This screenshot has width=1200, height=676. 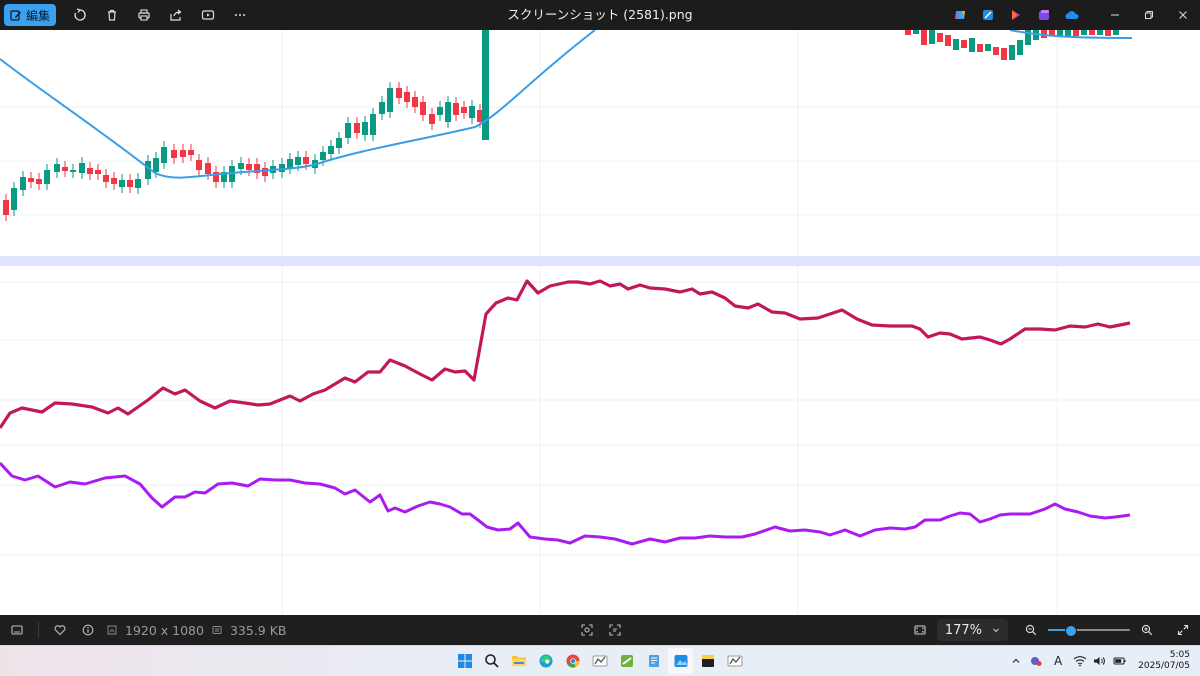 I want to click on teams-tray-button, so click(x=1036, y=661).